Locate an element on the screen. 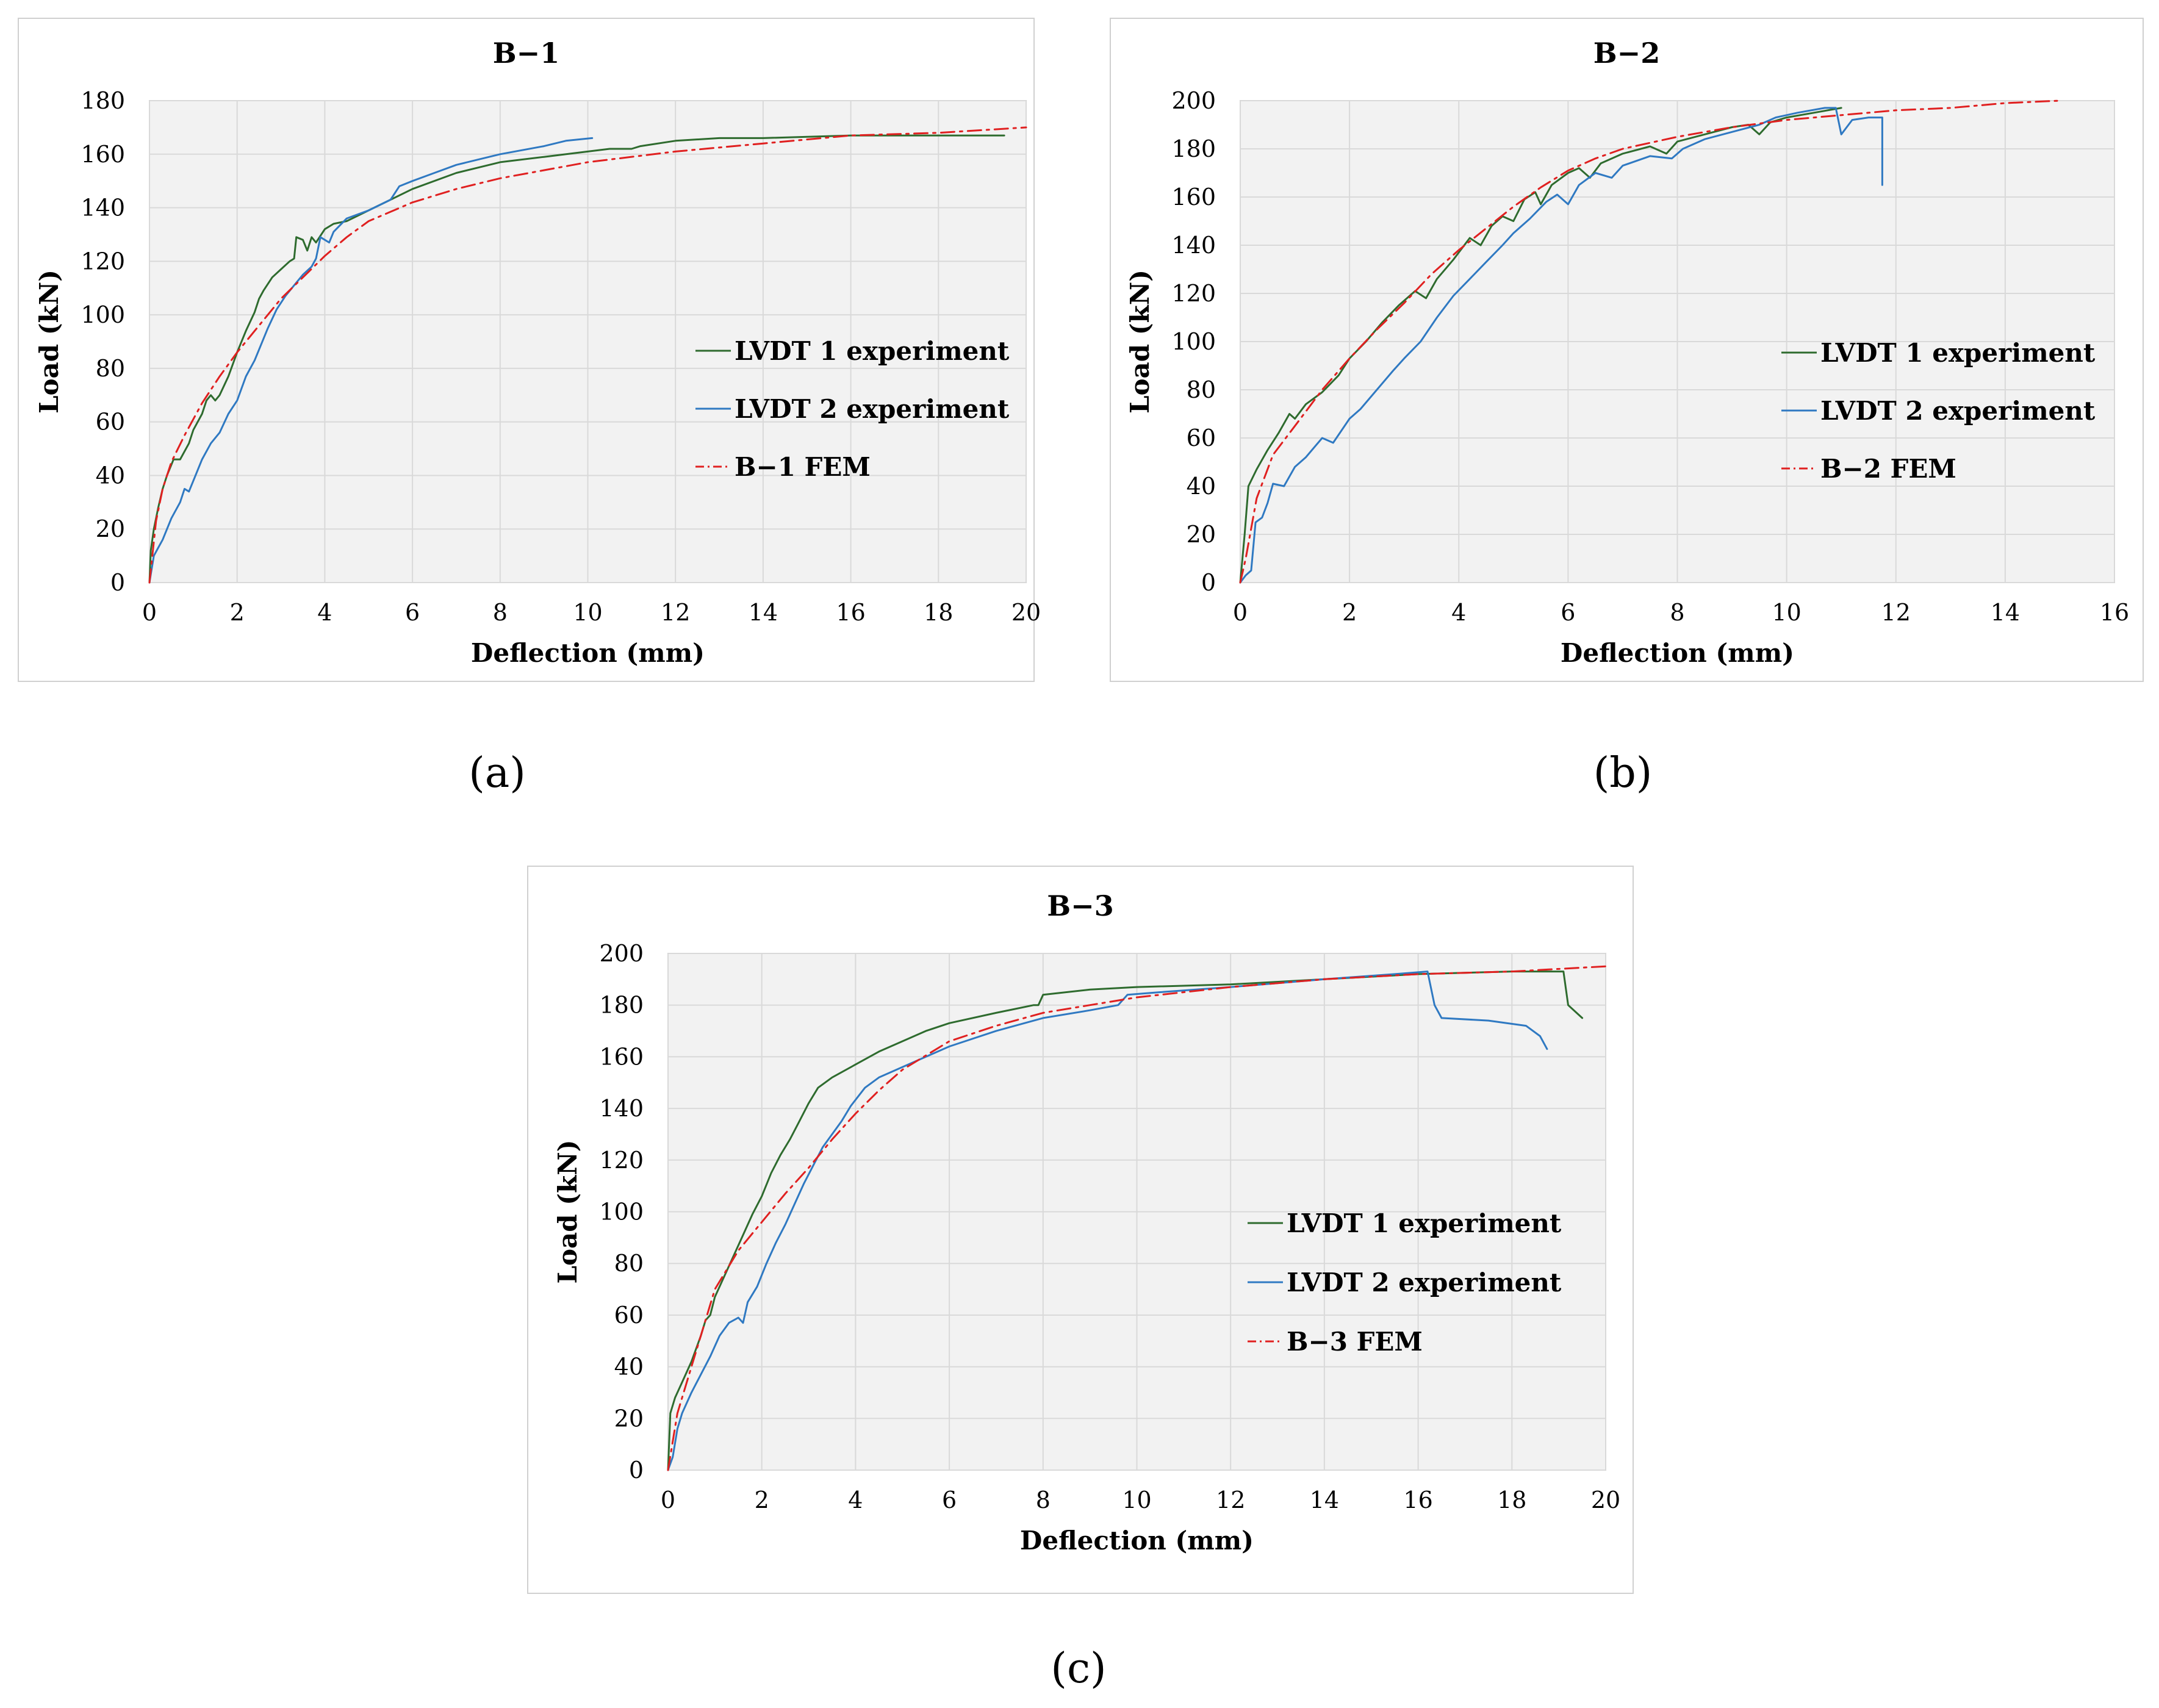 The height and width of the screenshot is (1708, 2159). chart-a-y-tick-label: 0 is located at coordinates (117, 582).